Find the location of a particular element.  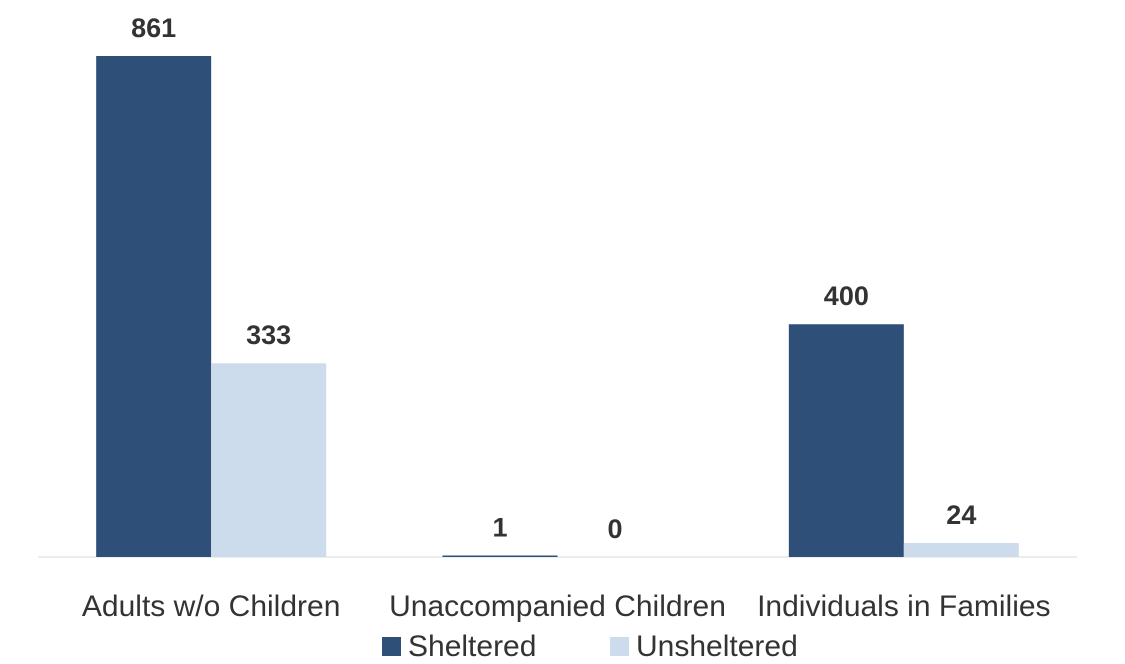

bar-sheltered-adults-w-o-children is located at coordinates (154, 306).